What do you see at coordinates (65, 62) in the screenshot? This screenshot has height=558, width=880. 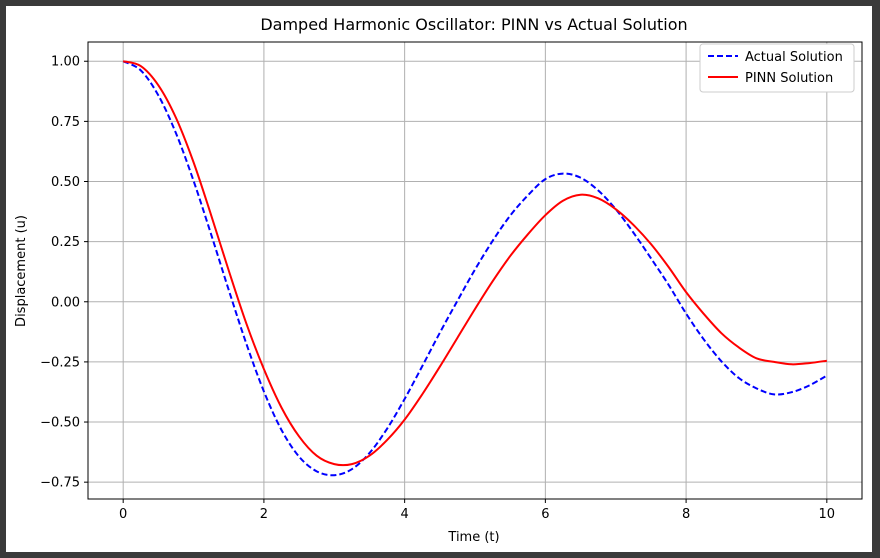 I see `y-tick-label: 1.00` at bounding box center [65, 62].